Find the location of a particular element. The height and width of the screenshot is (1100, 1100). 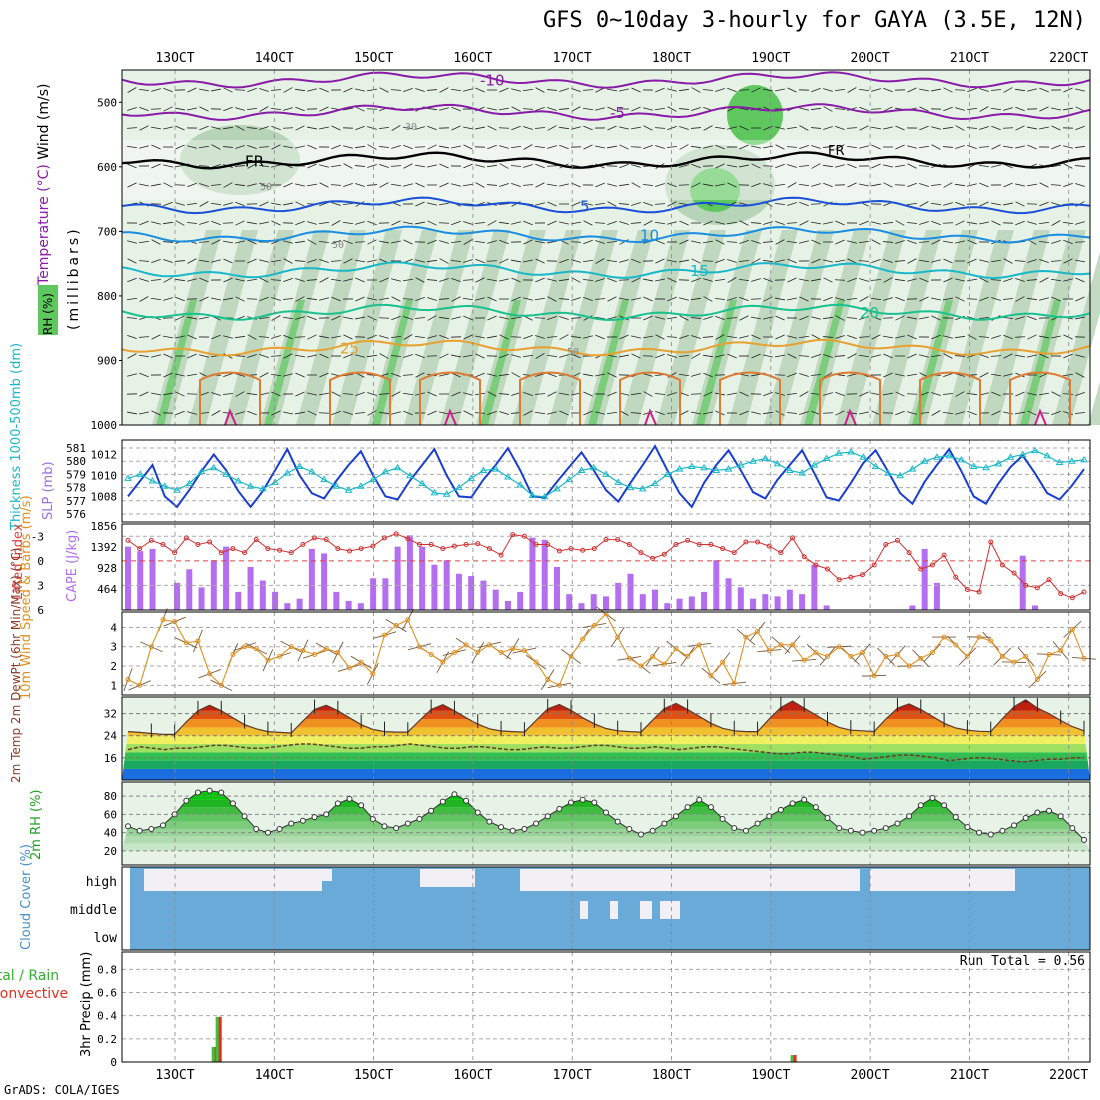

series-line-dewpt is located at coordinates (605, 753).